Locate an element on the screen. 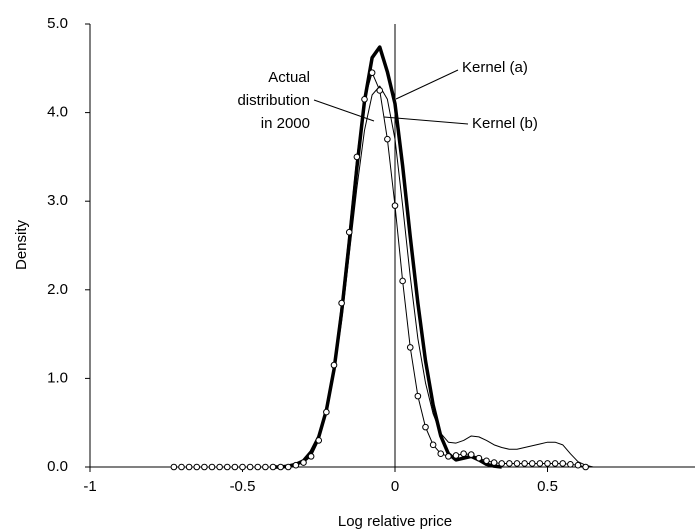 The height and width of the screenshot is (532, 695). y-tick-label: 3.0 is located at coordinates (57, 200).